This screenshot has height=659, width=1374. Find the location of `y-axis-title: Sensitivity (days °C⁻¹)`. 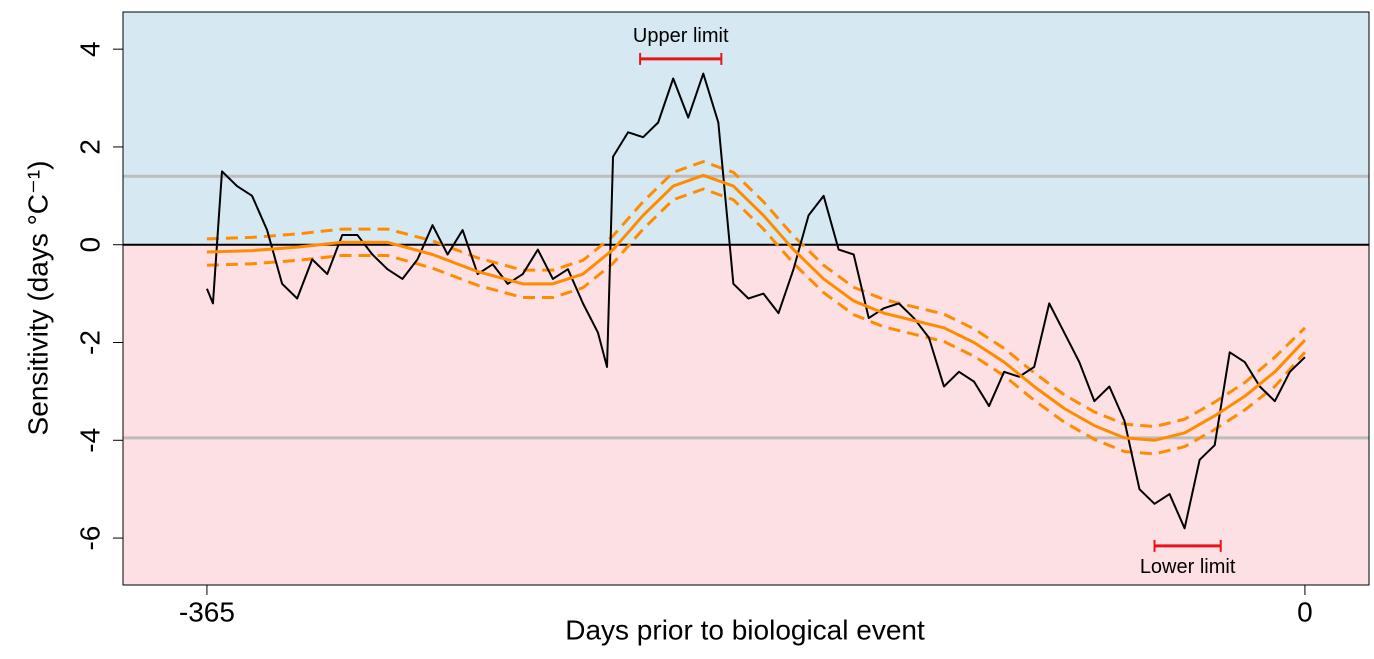

y-axis-title: Sensitivity (days °C⁻¹) is located at coordinates (37, 298).